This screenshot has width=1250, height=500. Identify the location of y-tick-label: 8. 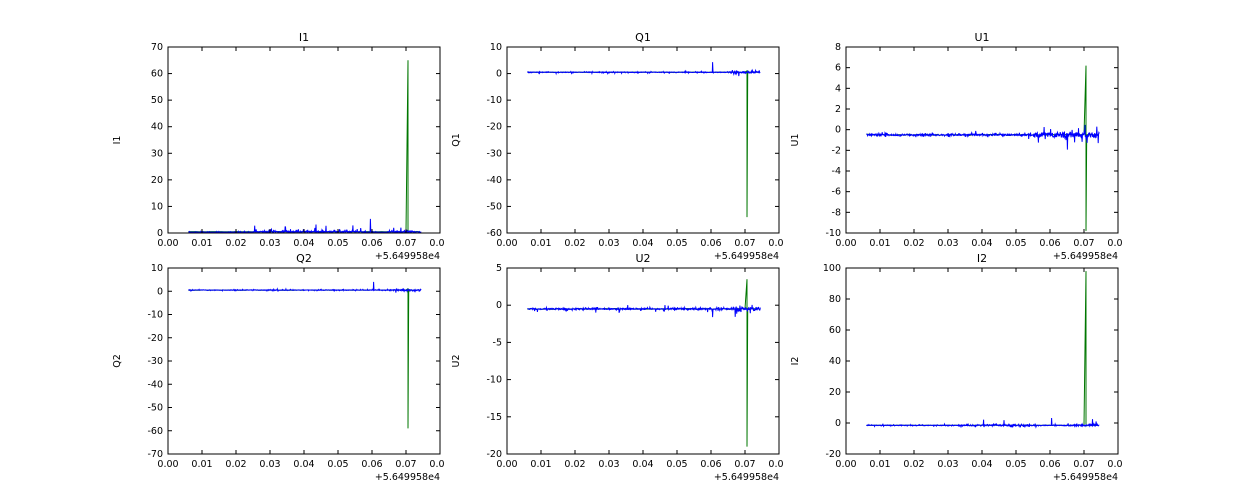
(838, 47).